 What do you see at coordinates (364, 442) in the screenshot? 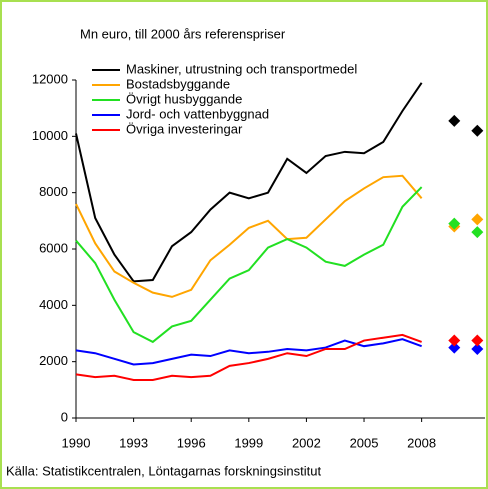
I see `x-tick-label: 2005` at bounding box center [364, 442].